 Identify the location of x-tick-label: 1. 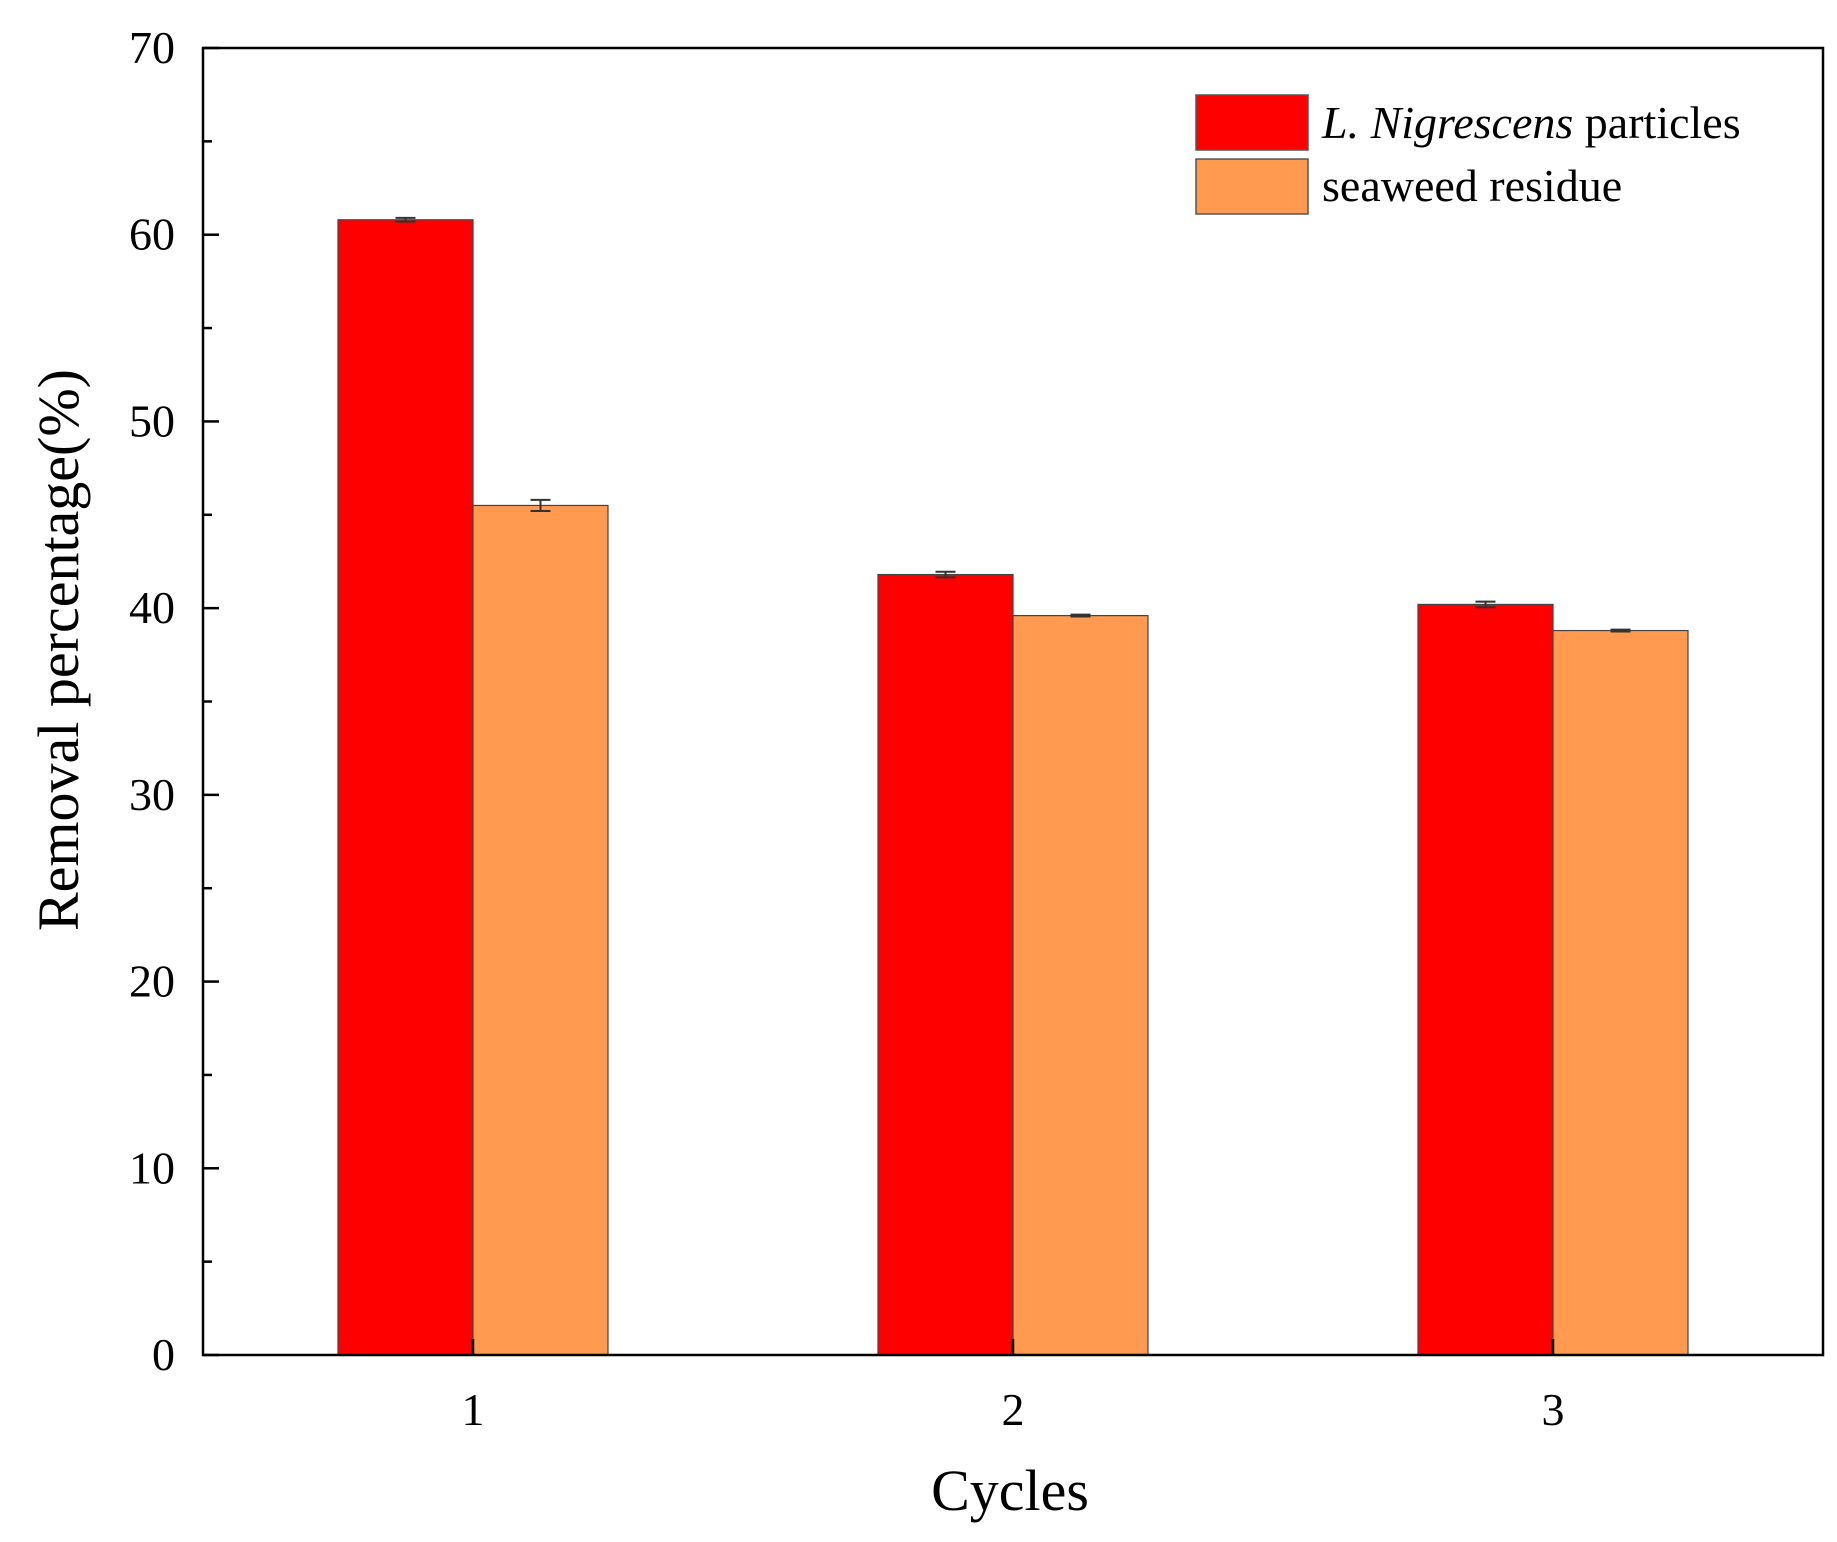
(473, 1409).